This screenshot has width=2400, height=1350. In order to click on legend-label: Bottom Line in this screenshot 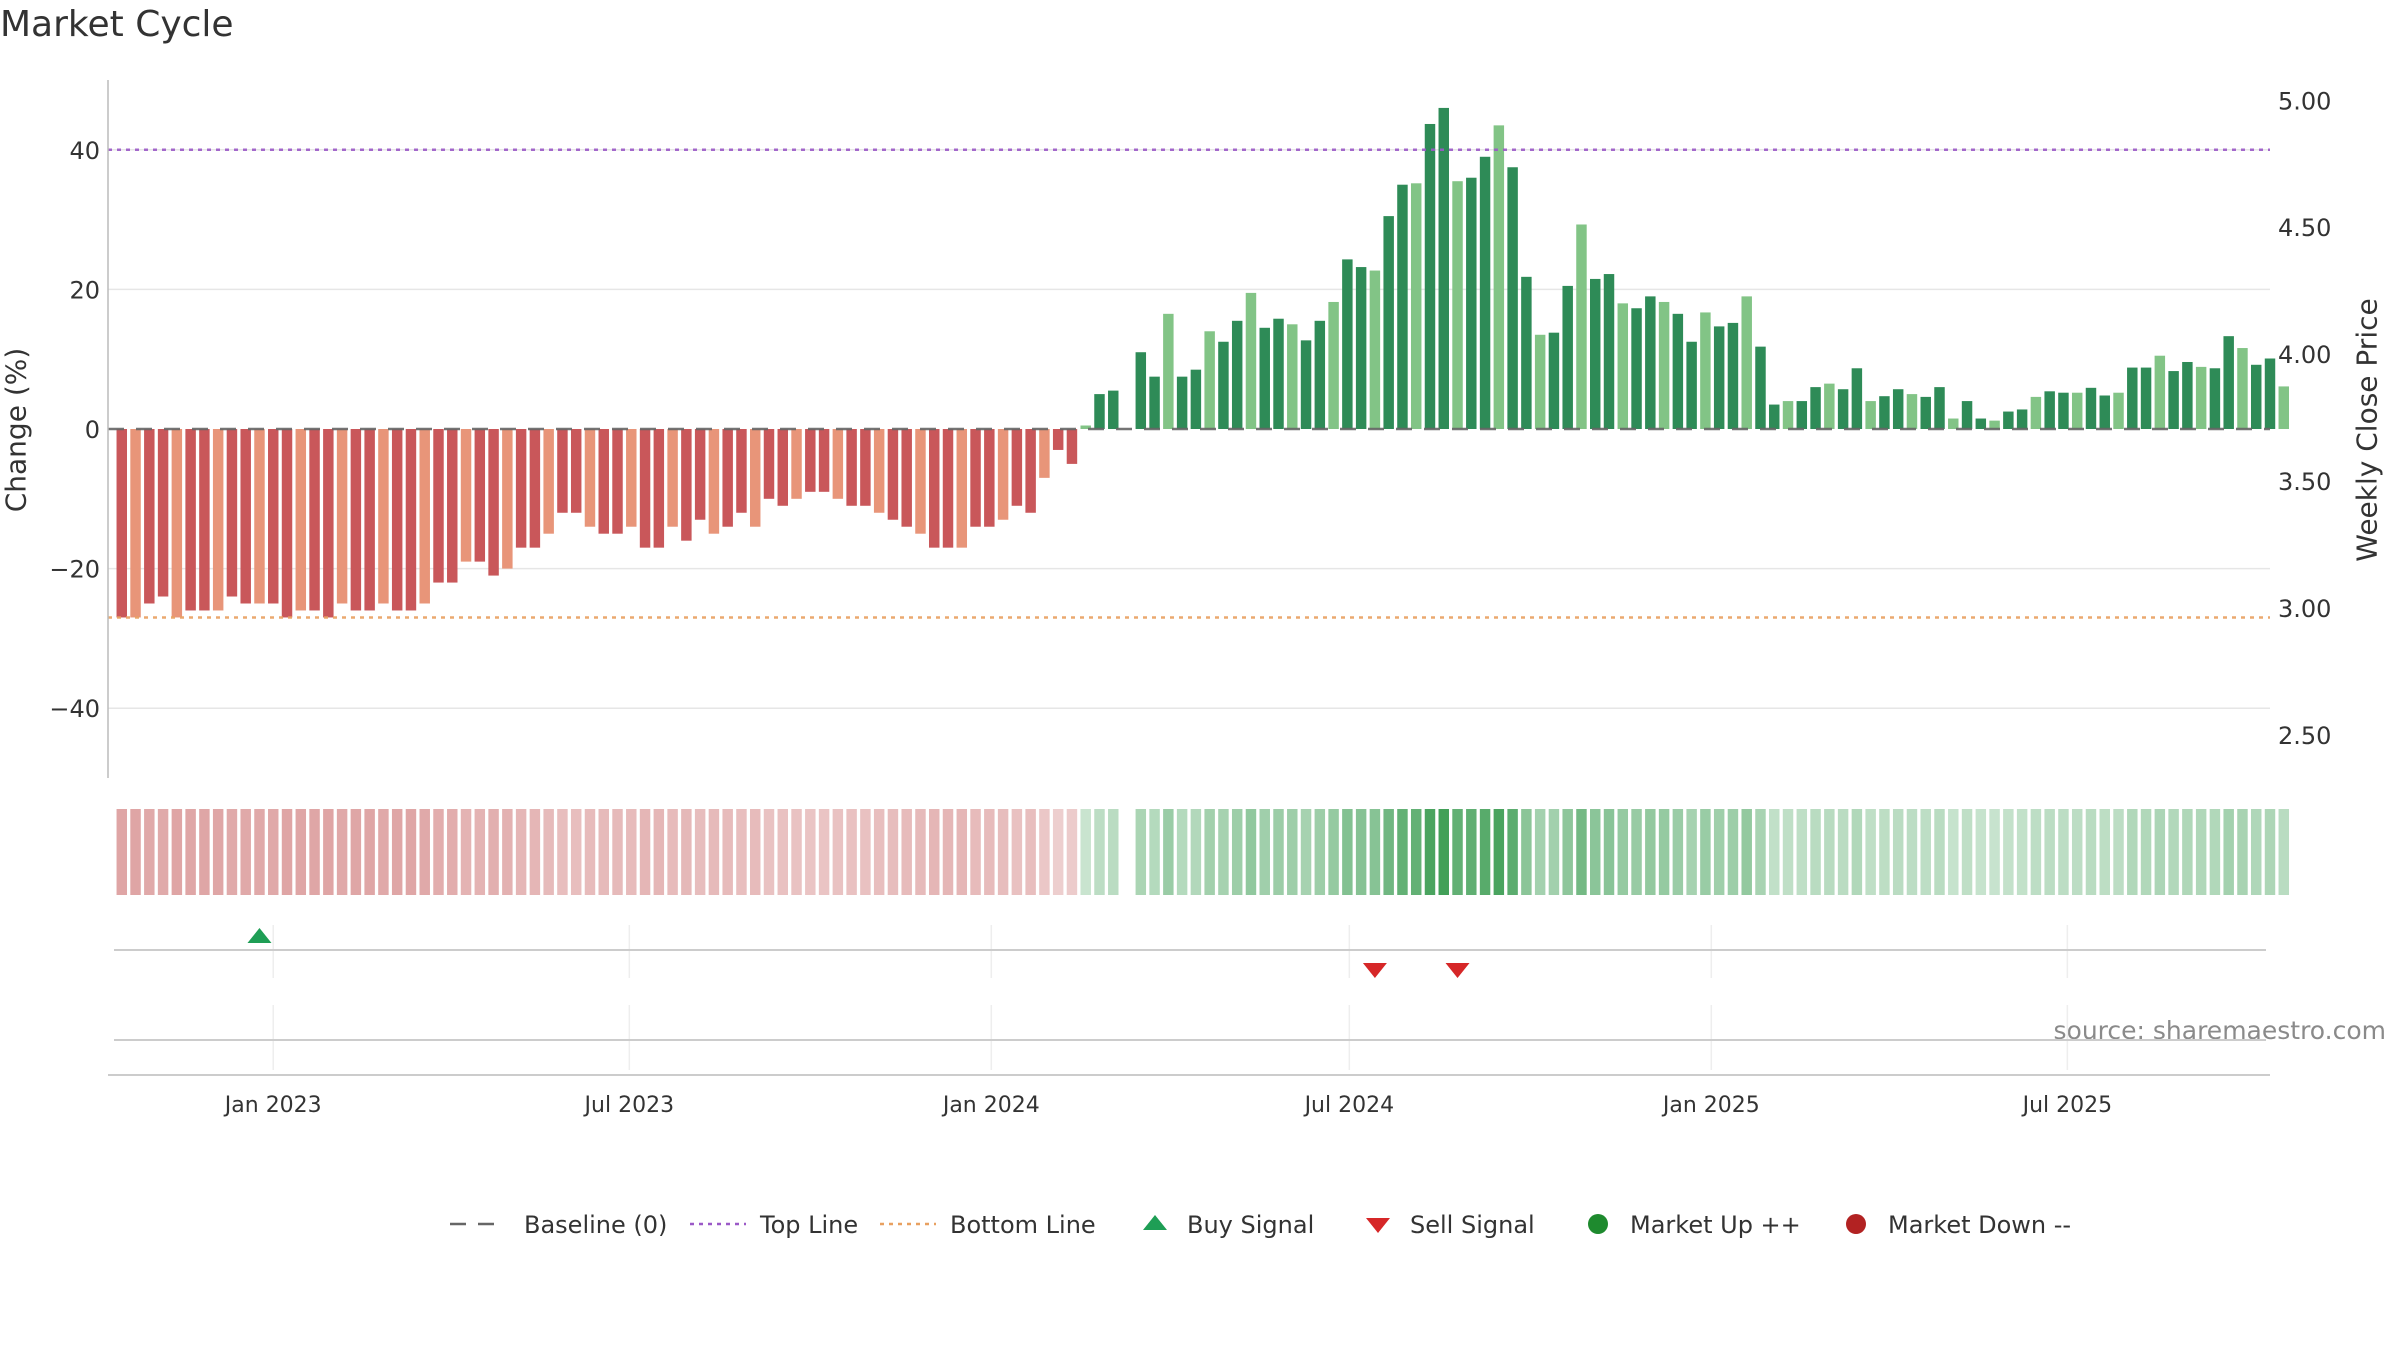, I will do `click(1023, 1225)`.